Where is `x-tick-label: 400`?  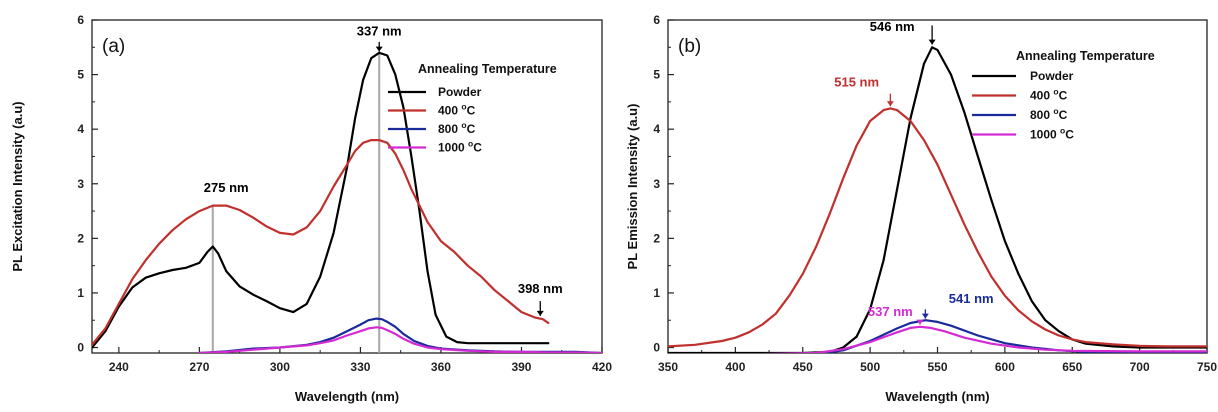
x-tick-label: 400 is located at coordinates (735, 367).